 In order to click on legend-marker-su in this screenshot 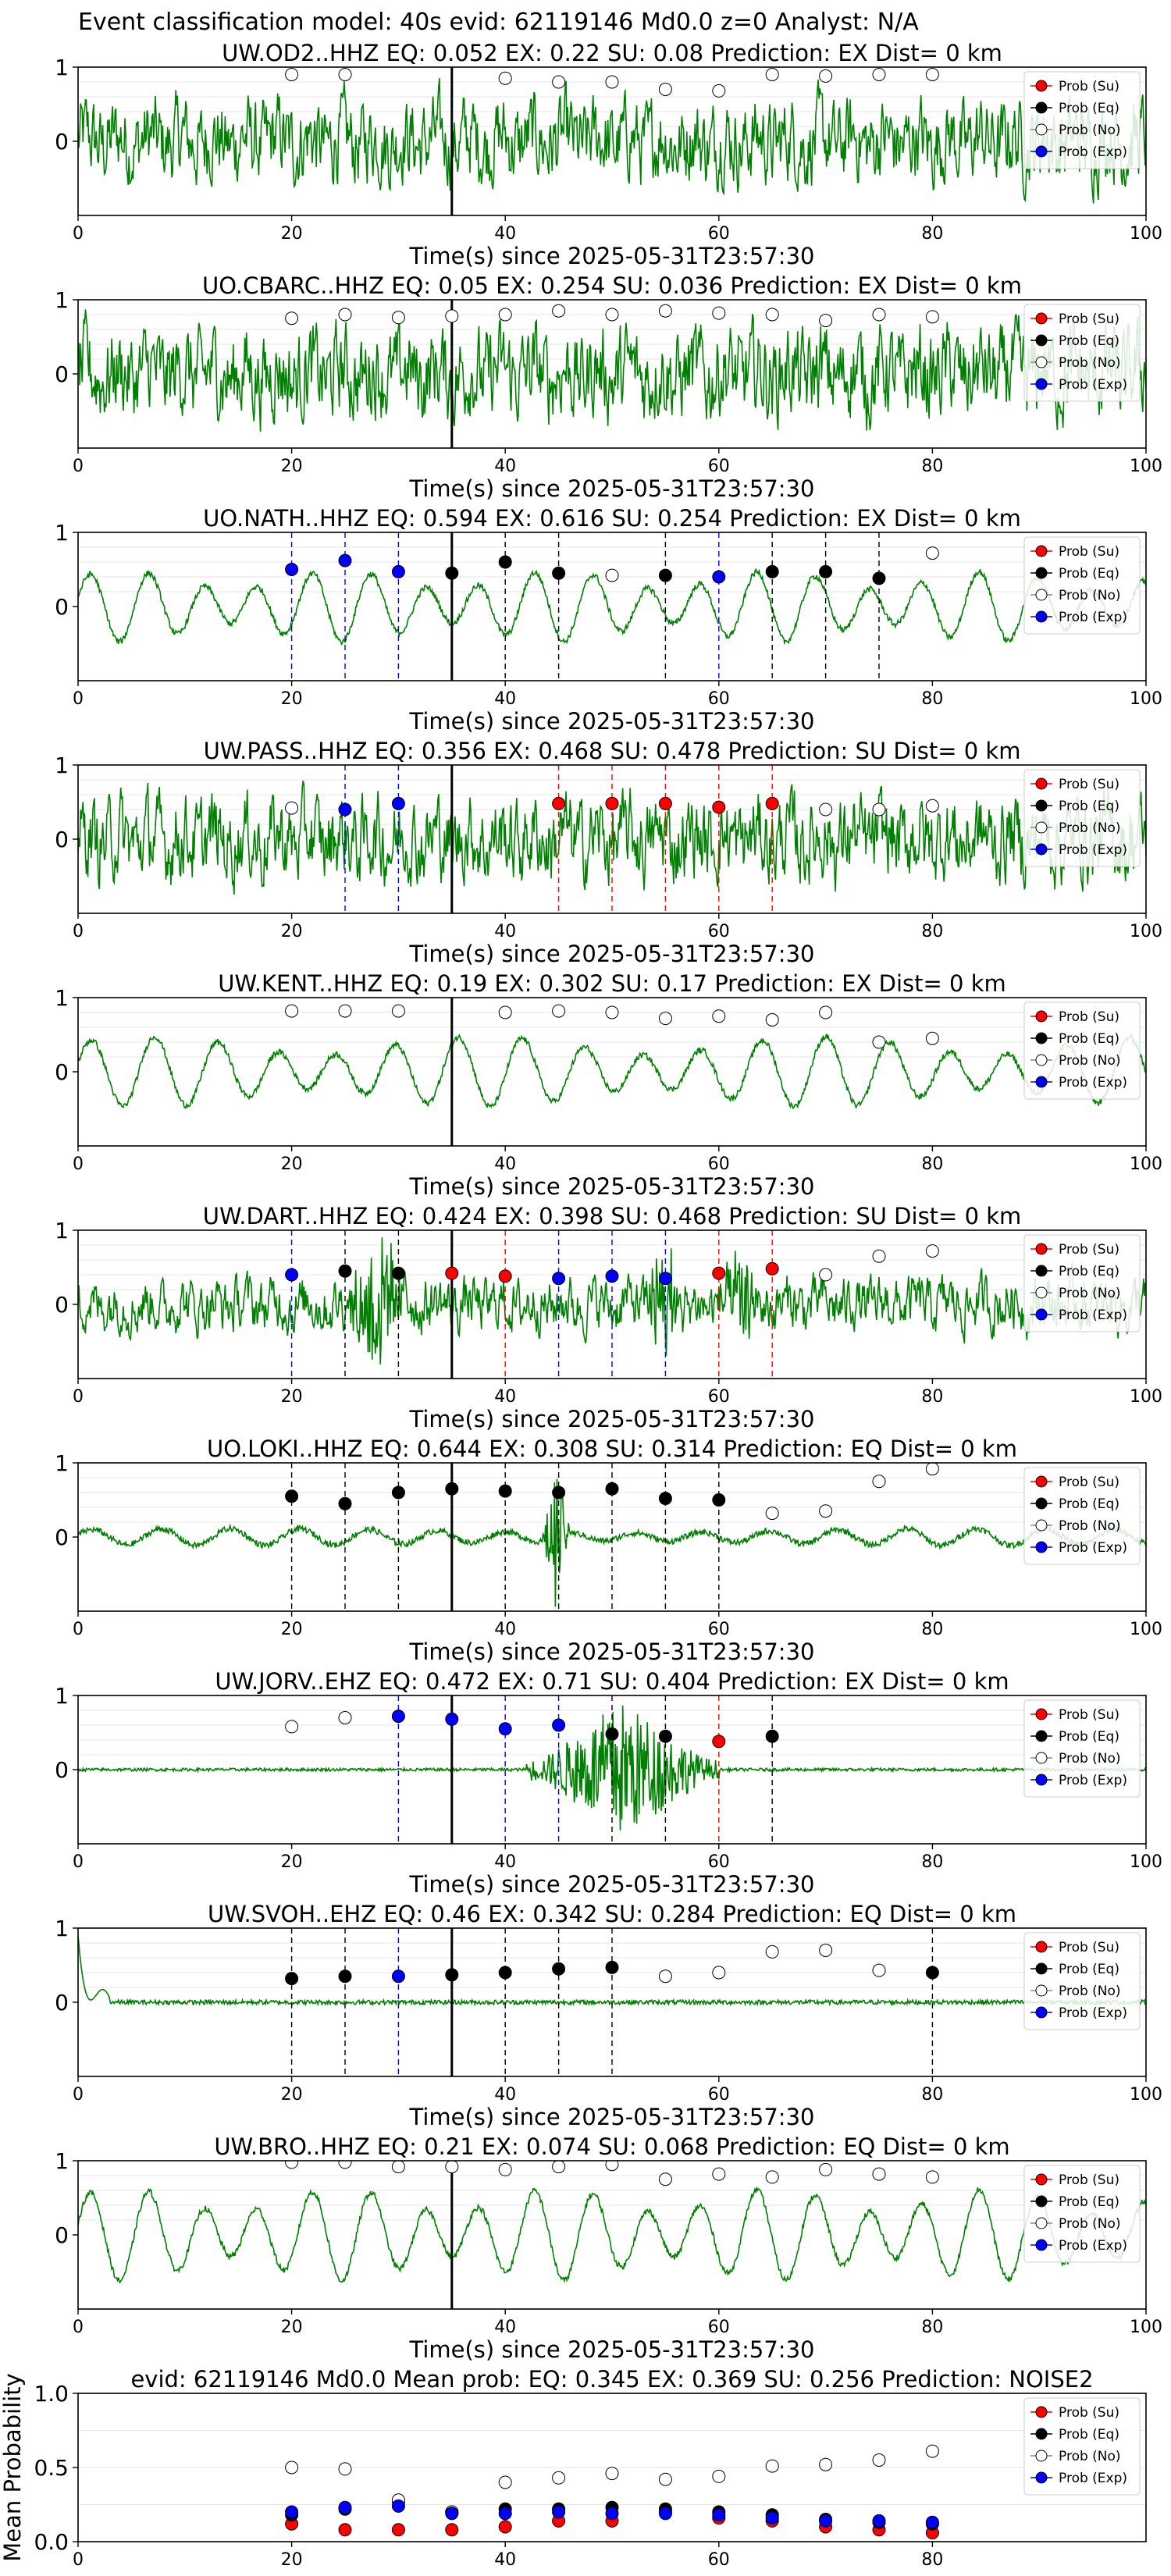, I will do `click(1041, 551)`.